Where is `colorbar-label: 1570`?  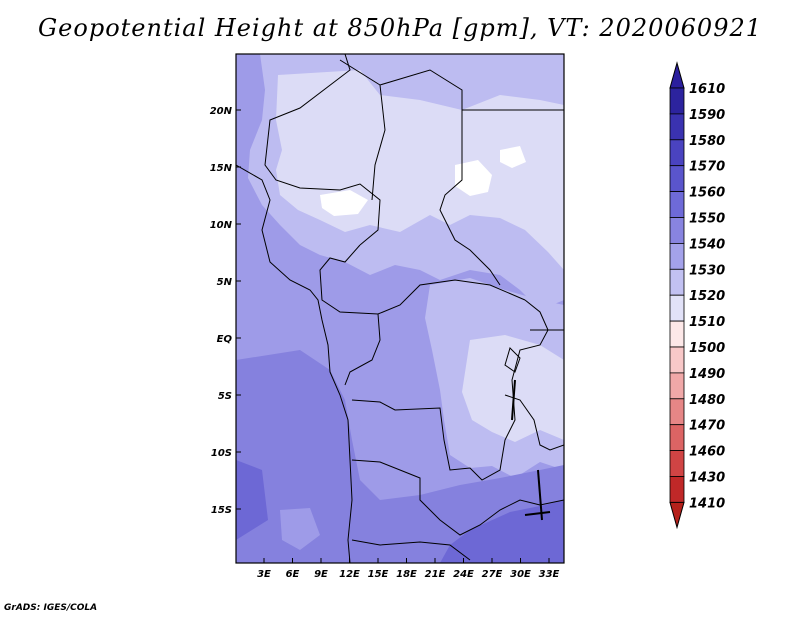 colorbar-label: 1570 is located at coordinates (707, 167).